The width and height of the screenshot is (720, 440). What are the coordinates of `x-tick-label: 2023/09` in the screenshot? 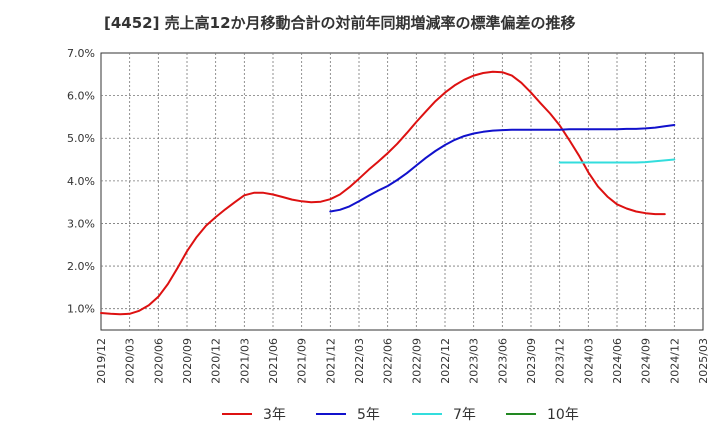 It's located at (531, 361).